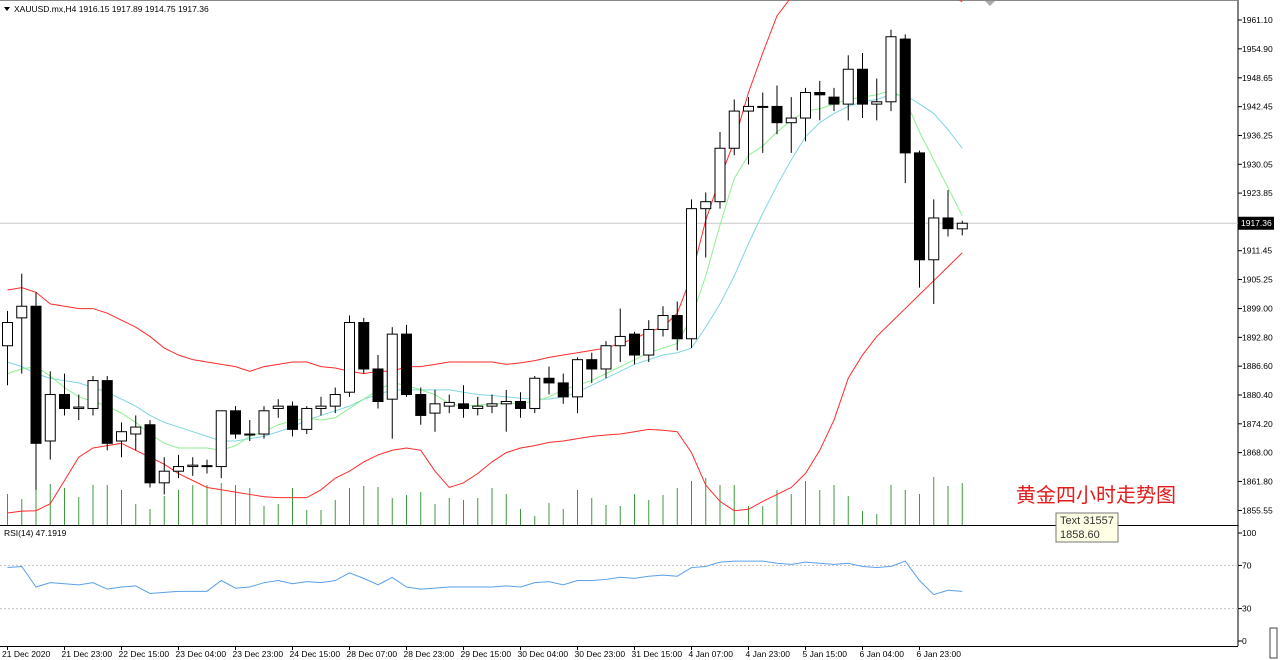  I want to click on rsi-label: RSI(14) 47.1919, so click(35, 533).